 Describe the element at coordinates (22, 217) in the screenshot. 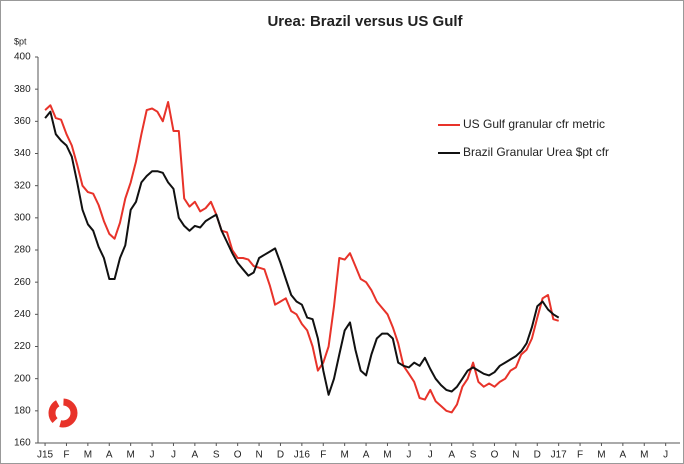

I see `y-tick-label: 300` at that location.